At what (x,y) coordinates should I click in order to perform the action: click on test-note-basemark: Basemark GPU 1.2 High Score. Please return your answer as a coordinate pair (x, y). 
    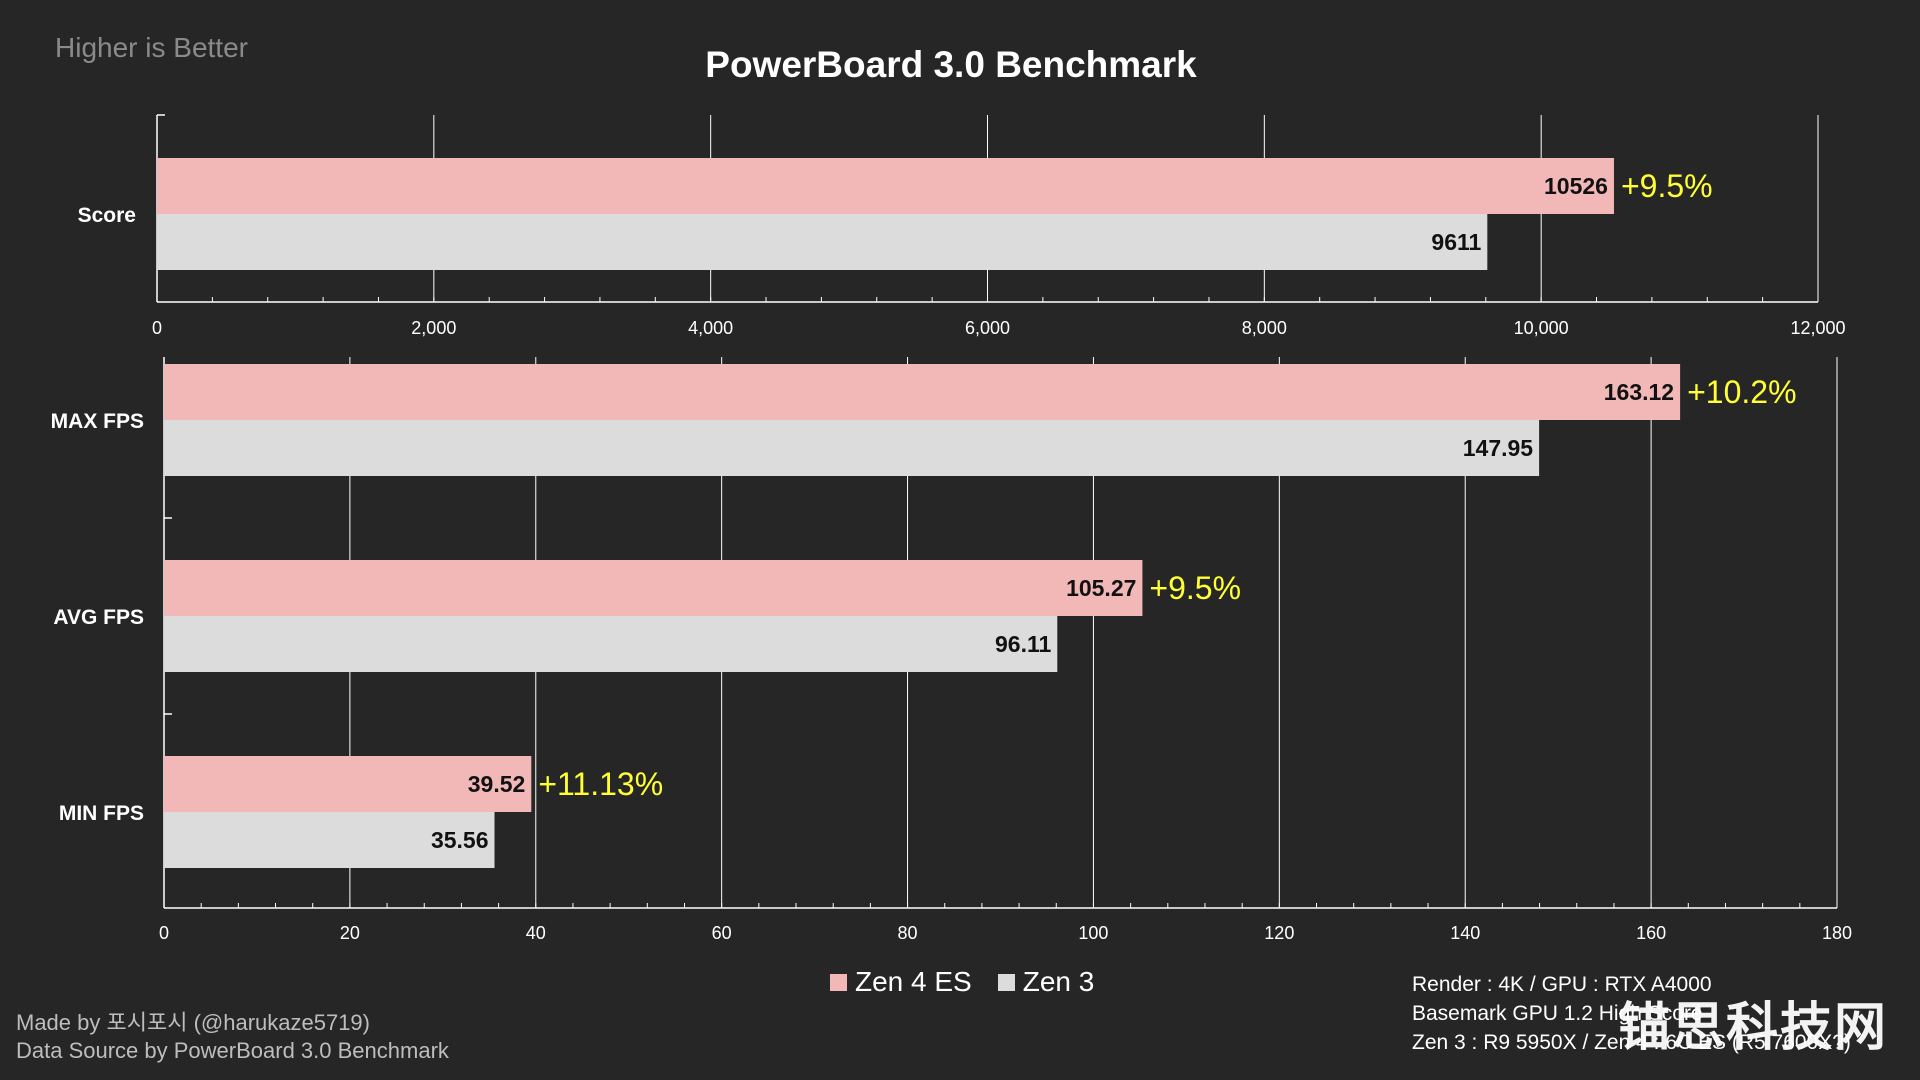
    Looking at the image, I should click on (1557, 1013).